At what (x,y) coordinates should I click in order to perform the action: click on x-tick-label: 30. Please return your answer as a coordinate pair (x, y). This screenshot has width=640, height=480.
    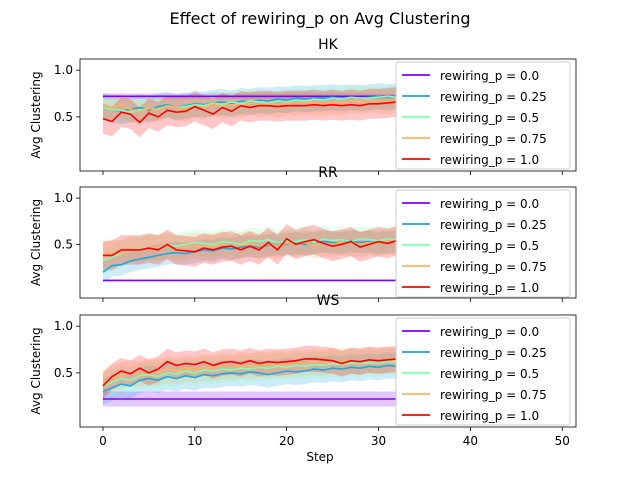
    Looking at the image, I should click on (378, 441).